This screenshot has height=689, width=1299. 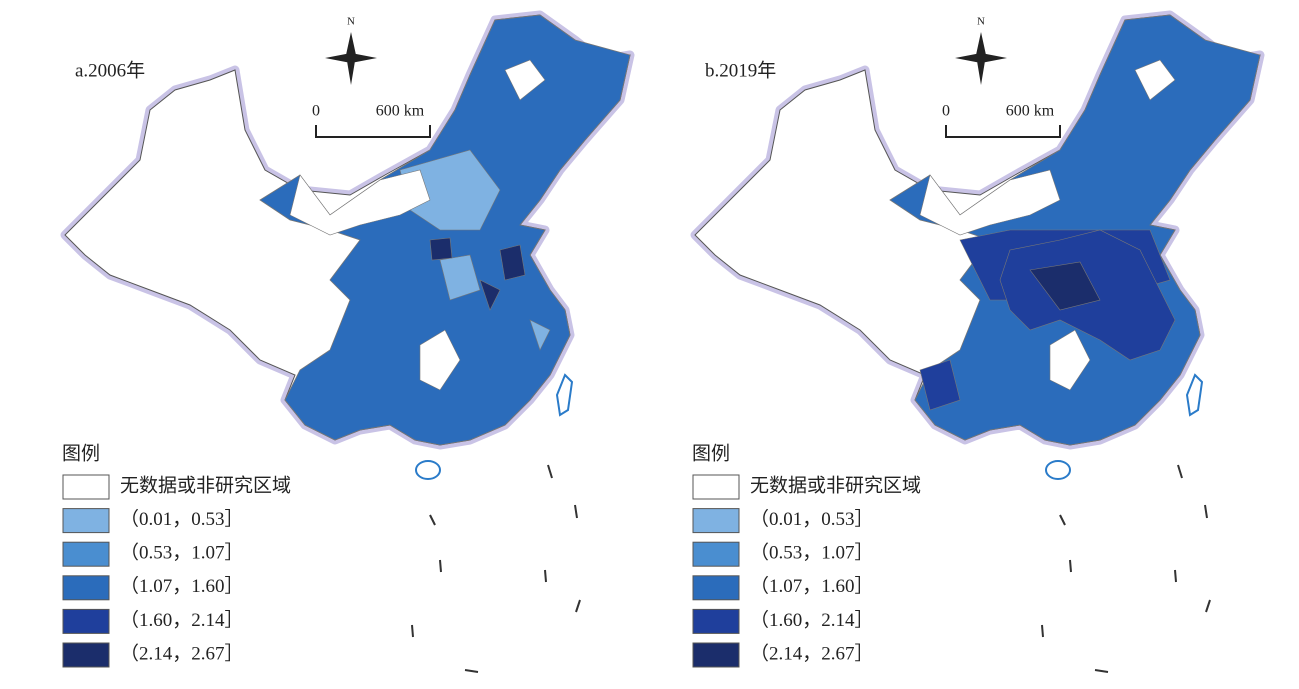 I want to click on panel-title: a.2006年, so click(x=110, y=70).